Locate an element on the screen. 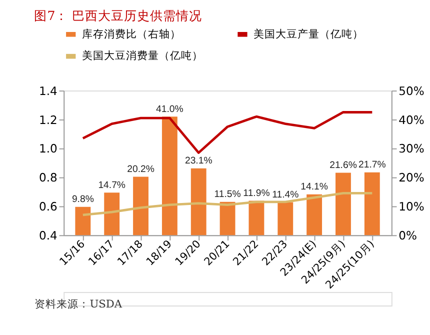 This screenshot has width=430, height=335. y-tick-label: 0.4 is located at coordinates (48, 235).